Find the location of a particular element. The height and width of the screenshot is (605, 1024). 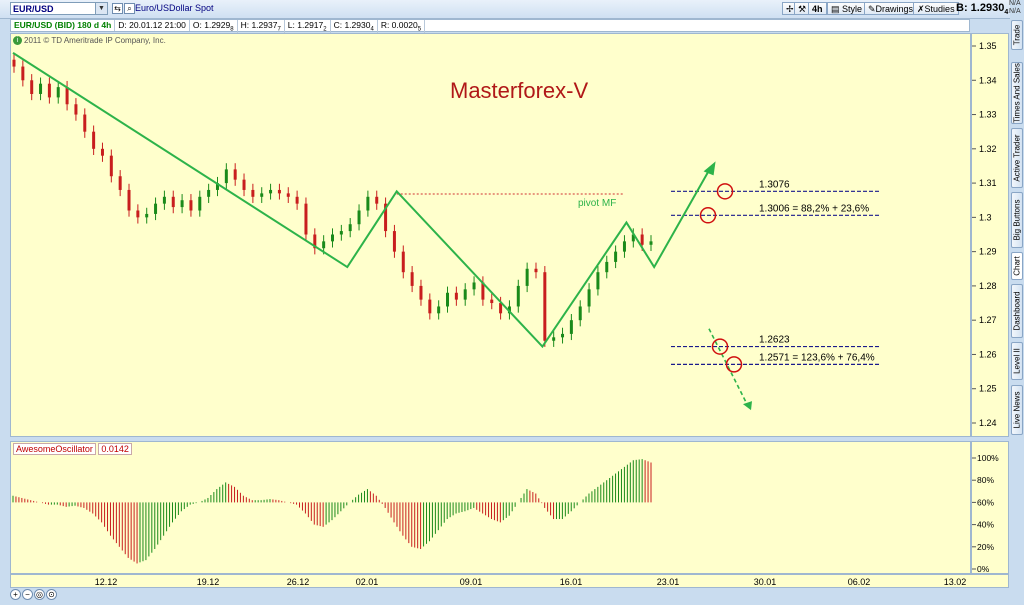

side-tab-trade: Trade is located at coordinates (1017, 35).